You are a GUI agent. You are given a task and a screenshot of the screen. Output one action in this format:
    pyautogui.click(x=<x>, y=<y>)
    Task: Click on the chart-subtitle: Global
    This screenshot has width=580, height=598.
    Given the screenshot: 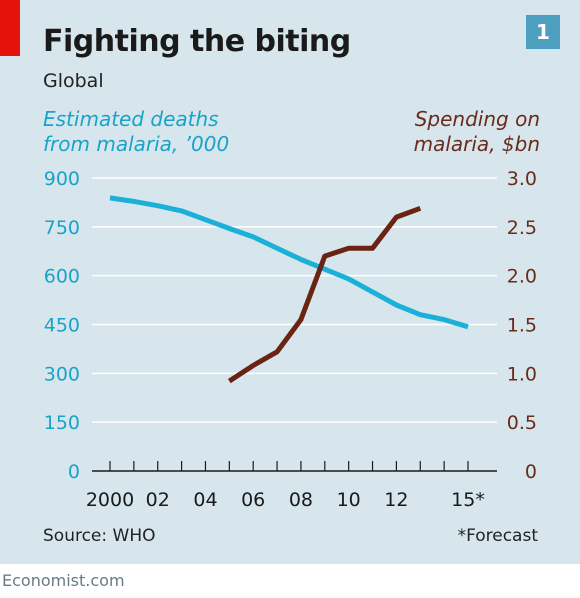 What is the action you would take?
    pyautogui.click(x=73, y=81)
    